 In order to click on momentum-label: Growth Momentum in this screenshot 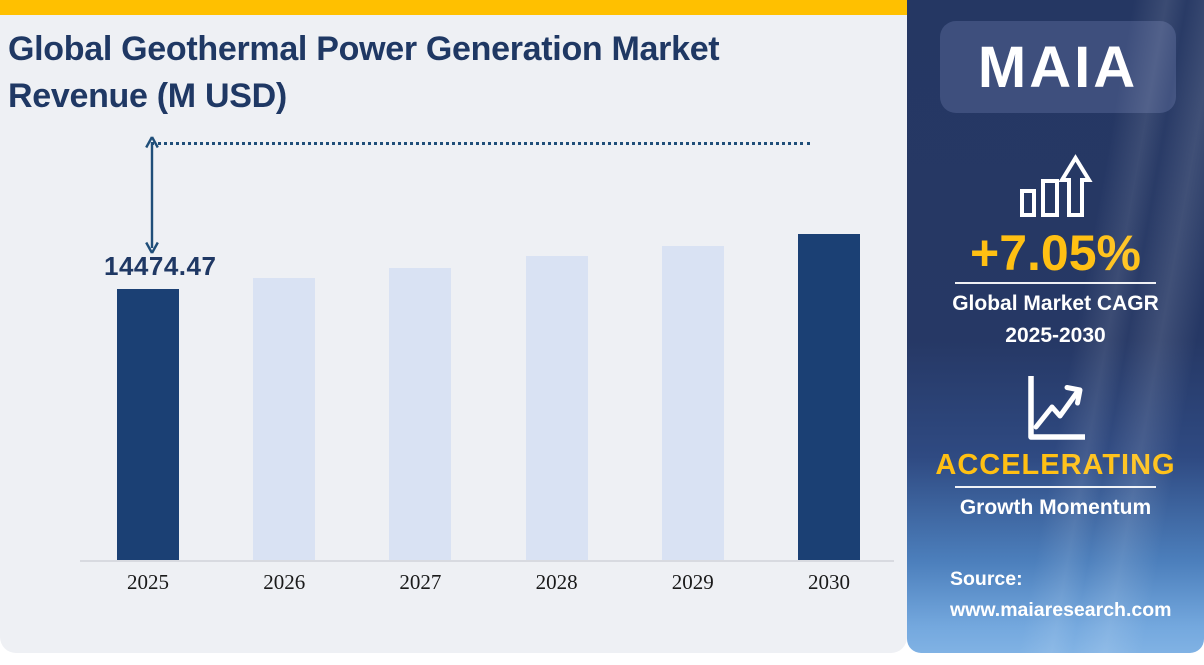, I will do `click(1055, 507)`.